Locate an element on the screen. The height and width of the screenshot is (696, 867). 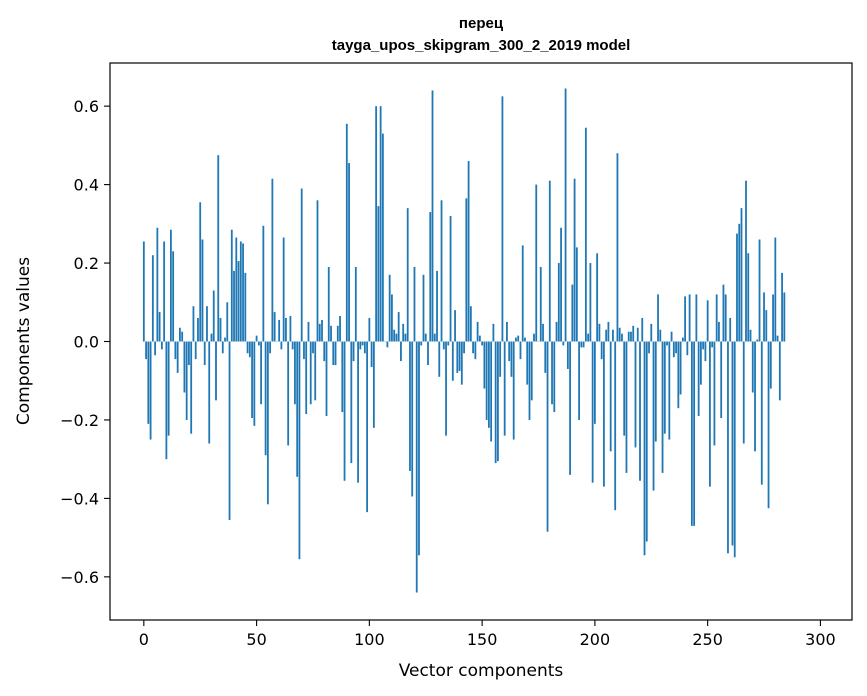
y-tick-label: 0.4 is located at coordinates (86, 185).